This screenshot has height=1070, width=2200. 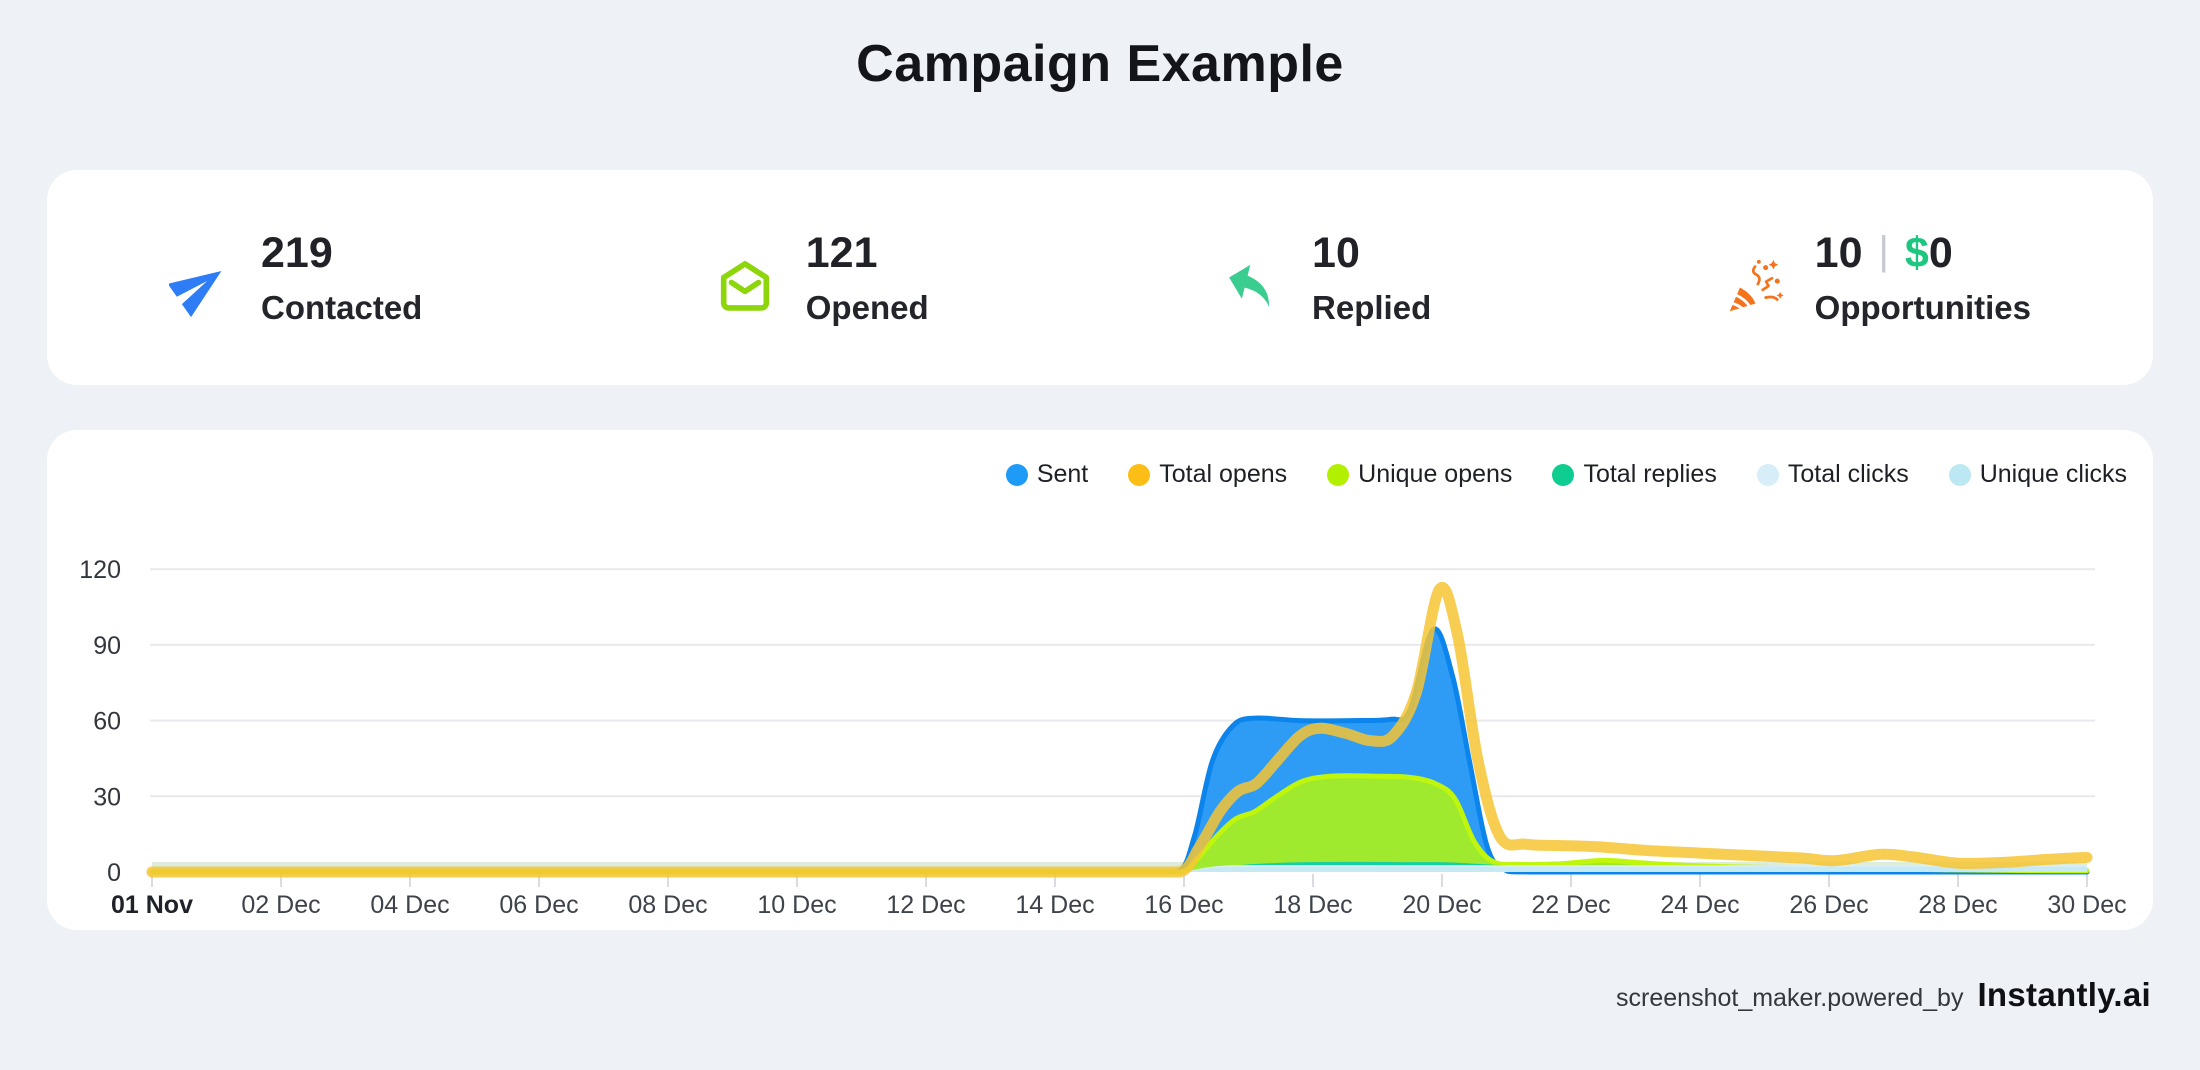 I want to click on envelope-open-icon, so click(x=745, y=286).